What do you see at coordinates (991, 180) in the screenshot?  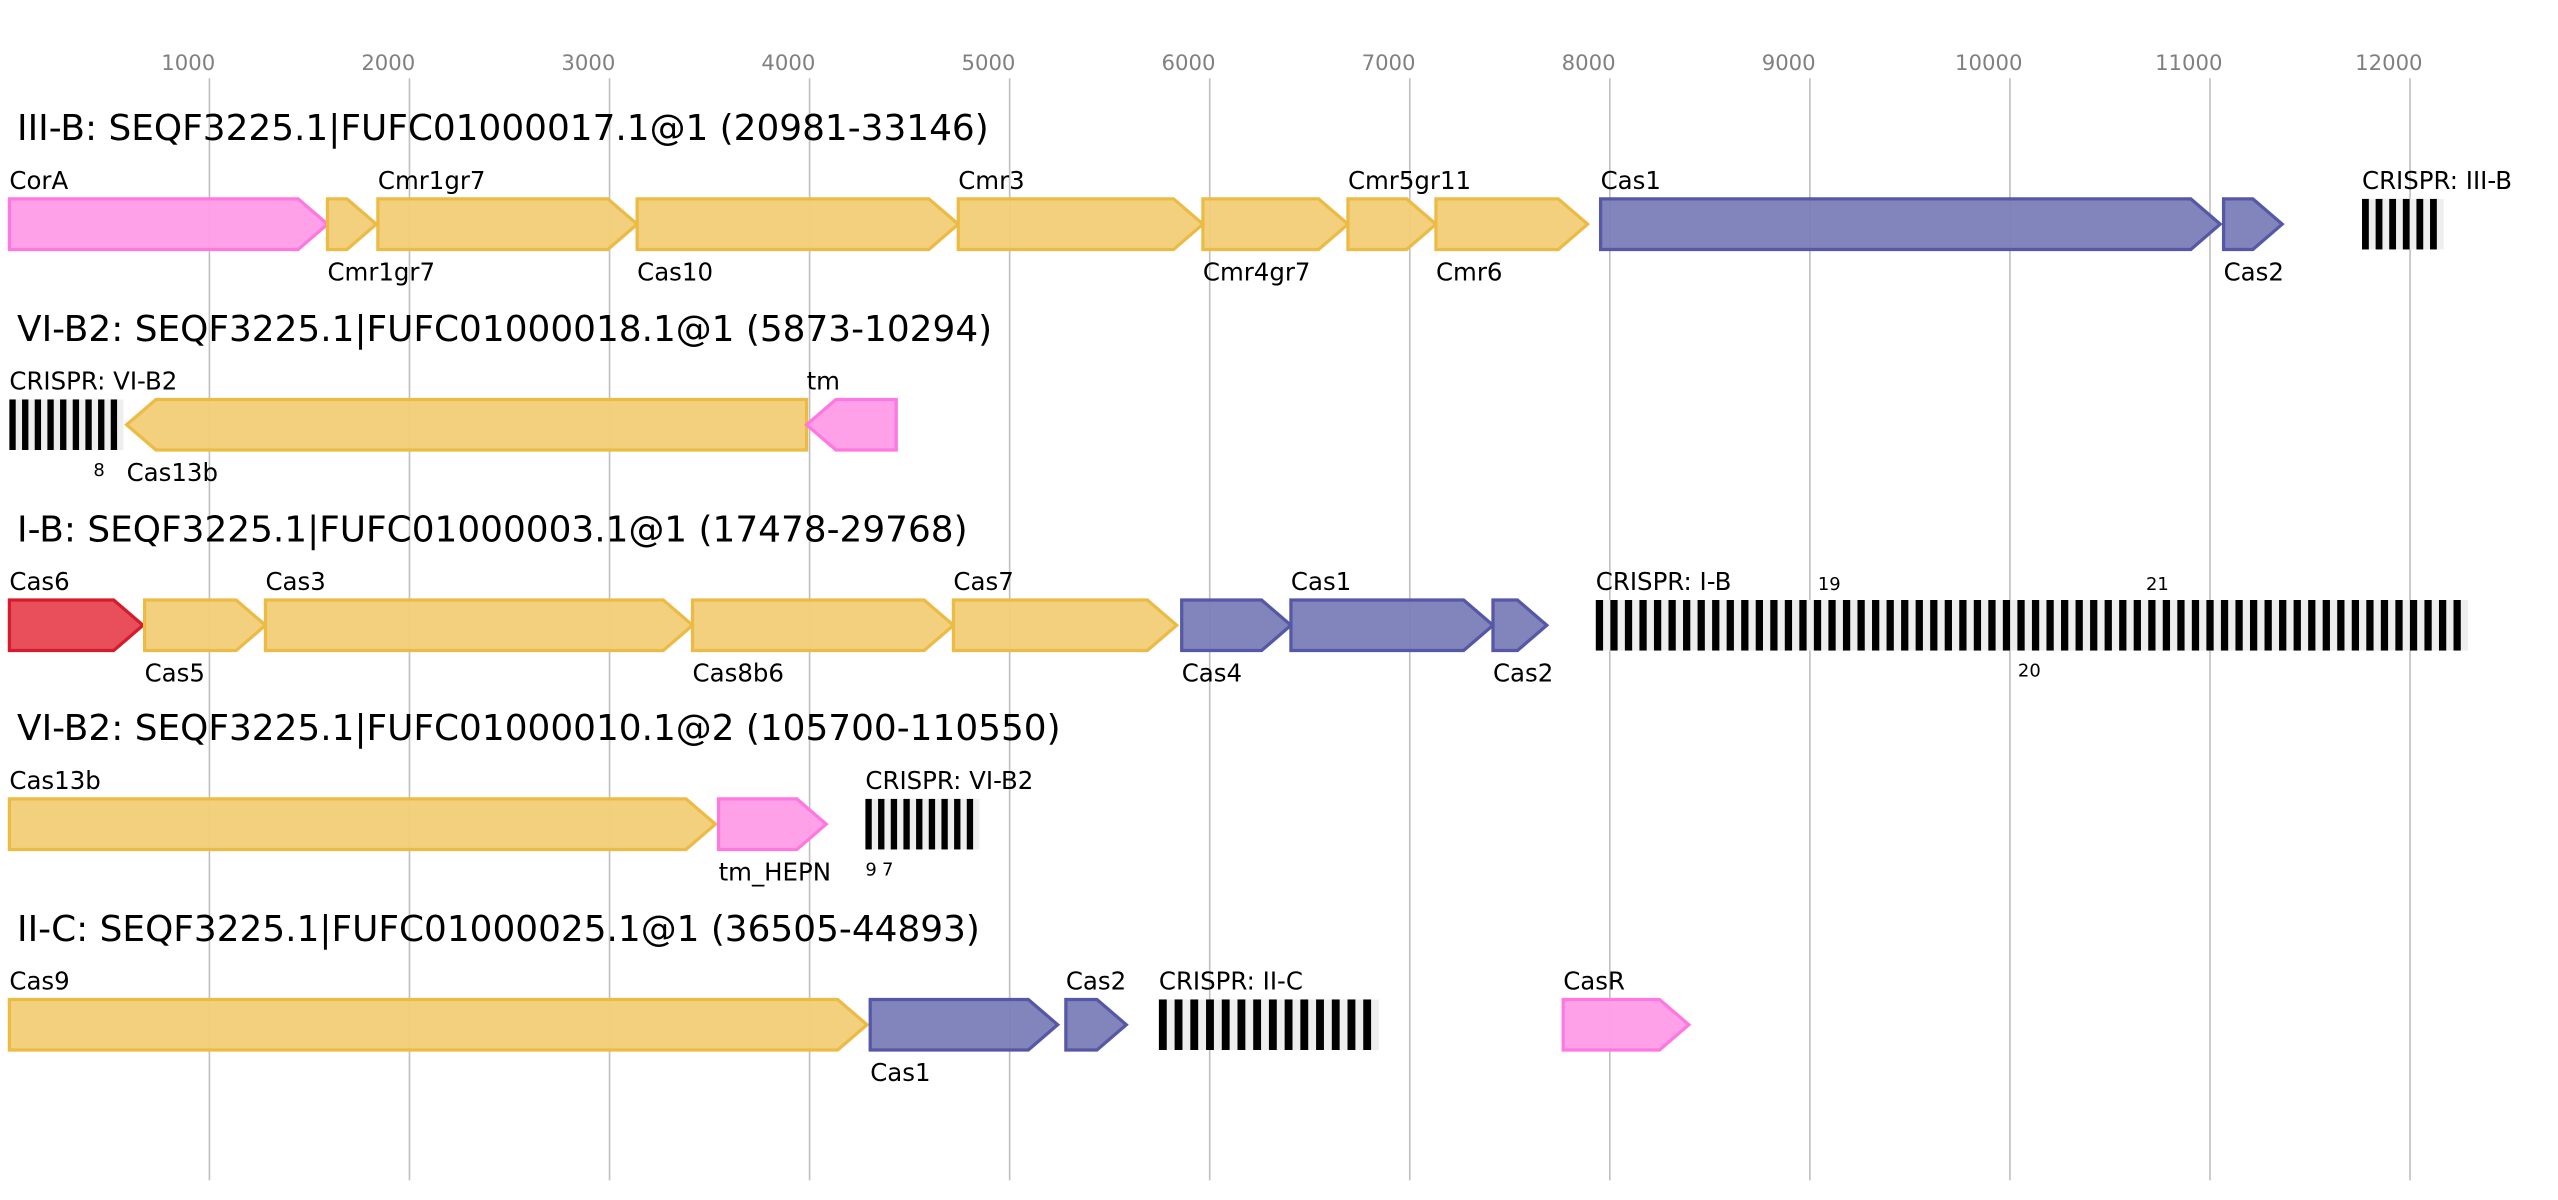 I see `gene-label: Cmr3` at bounding box center [991, 180].